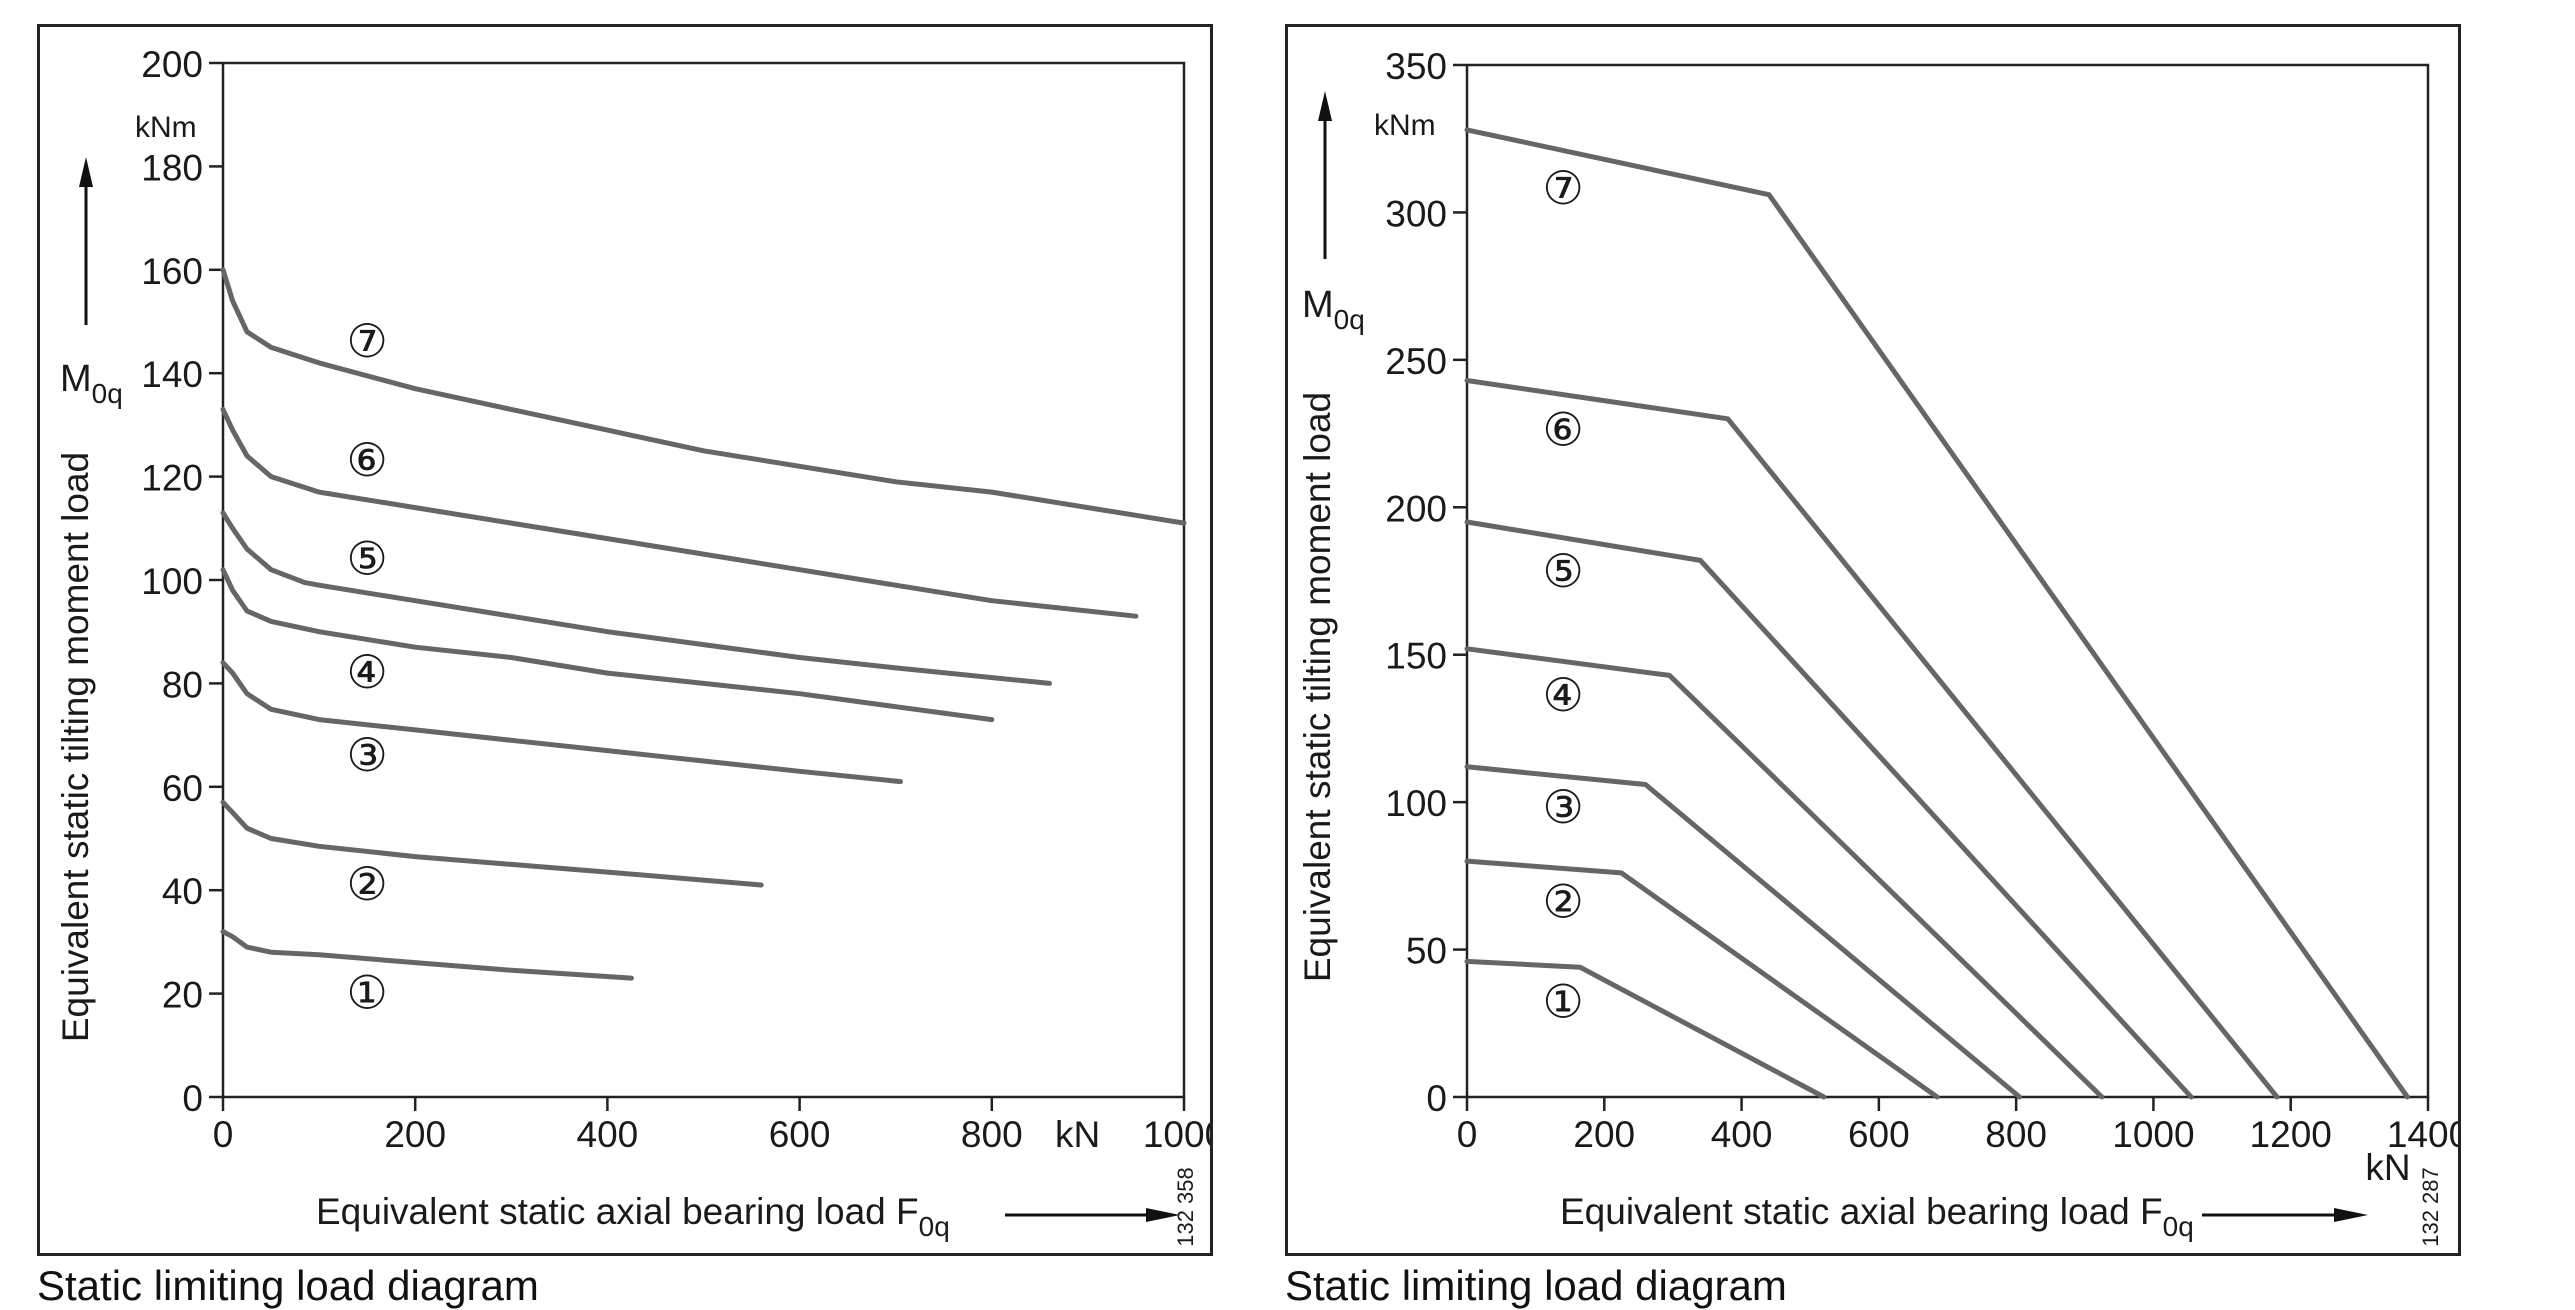 The image size is (2575, 1310). What do you see at coordinates (2291, 1134) in the screenshot?
I see `x-tick-label: 1200` at bounding box center [2291, 1134].